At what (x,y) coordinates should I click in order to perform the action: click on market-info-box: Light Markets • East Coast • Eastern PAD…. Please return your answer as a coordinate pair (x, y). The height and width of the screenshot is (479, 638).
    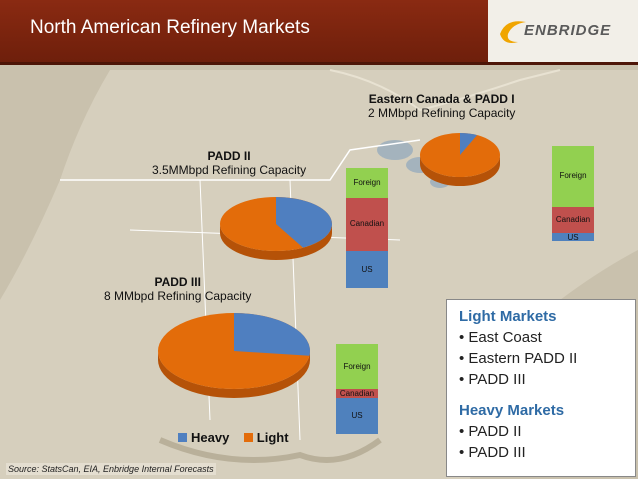
    Looking at the image, I should click on (541, 388).